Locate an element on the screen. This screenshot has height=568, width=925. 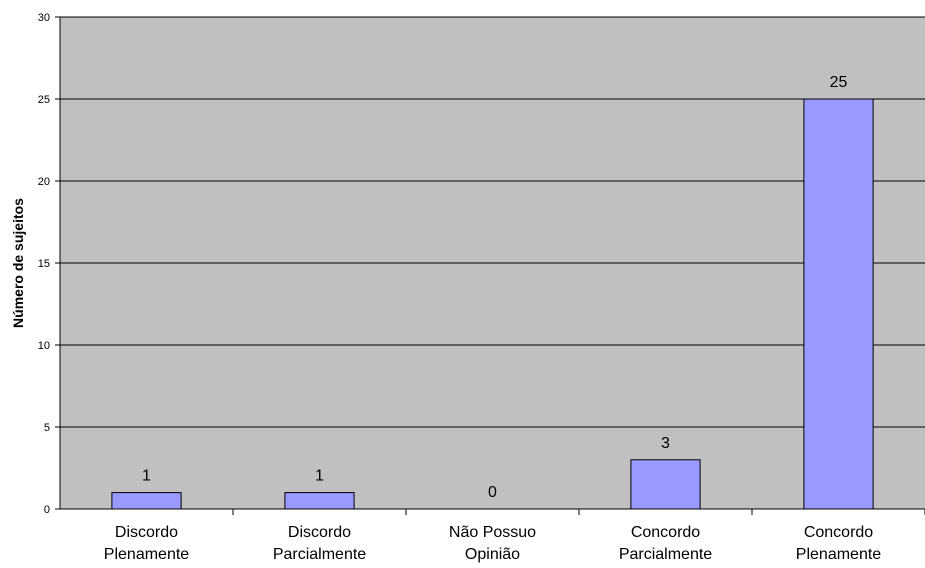
y-tick-label: 10 is located at coordinates (44, 346).